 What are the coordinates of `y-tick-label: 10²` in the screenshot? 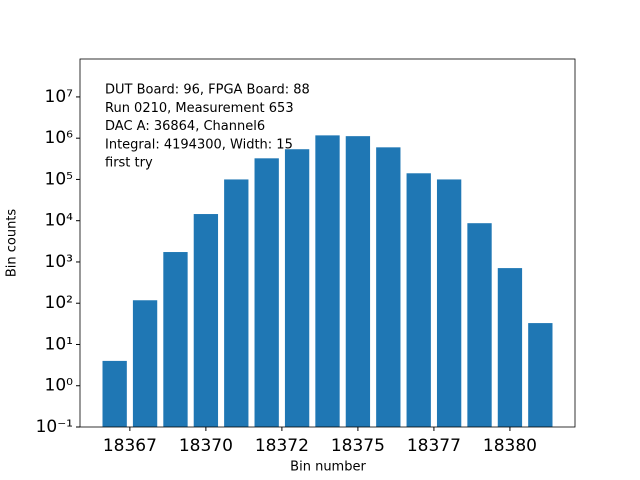 It's located at (59, 303).